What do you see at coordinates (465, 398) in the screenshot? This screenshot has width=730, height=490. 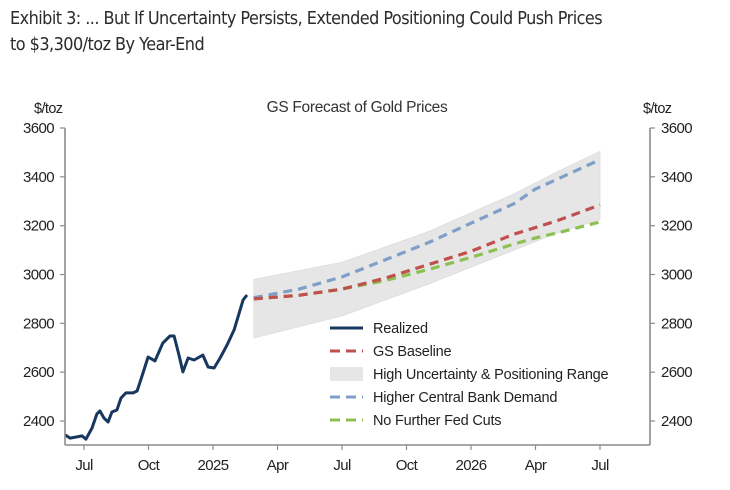 I see `legend-label: Higher Central Bank Demand` at bounding box center [465, 398].